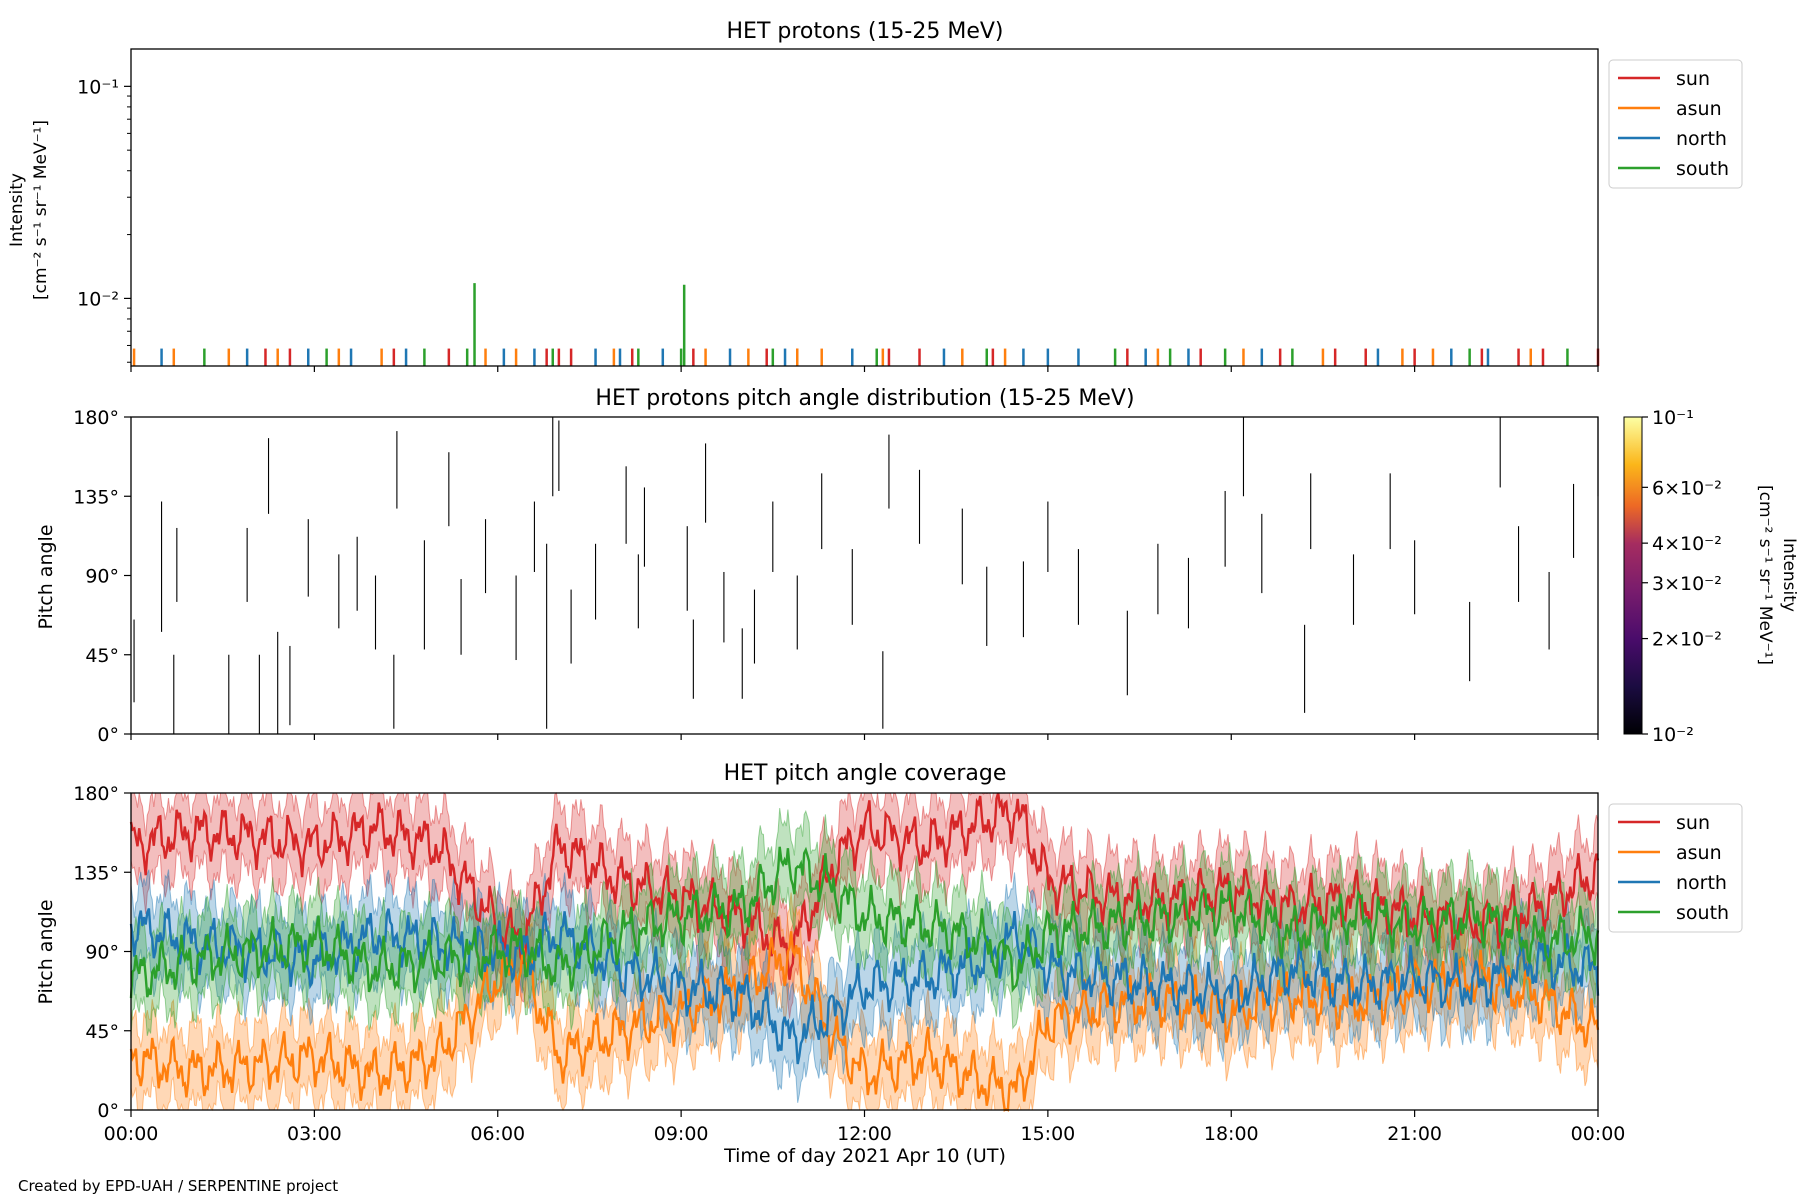 This screenshot has width=1800, height=1200. What do you see at coordinates (102, 1032) in the screenshot?
I see `coverage-ytick-label: 45°` at bounding box center [102, 1032].